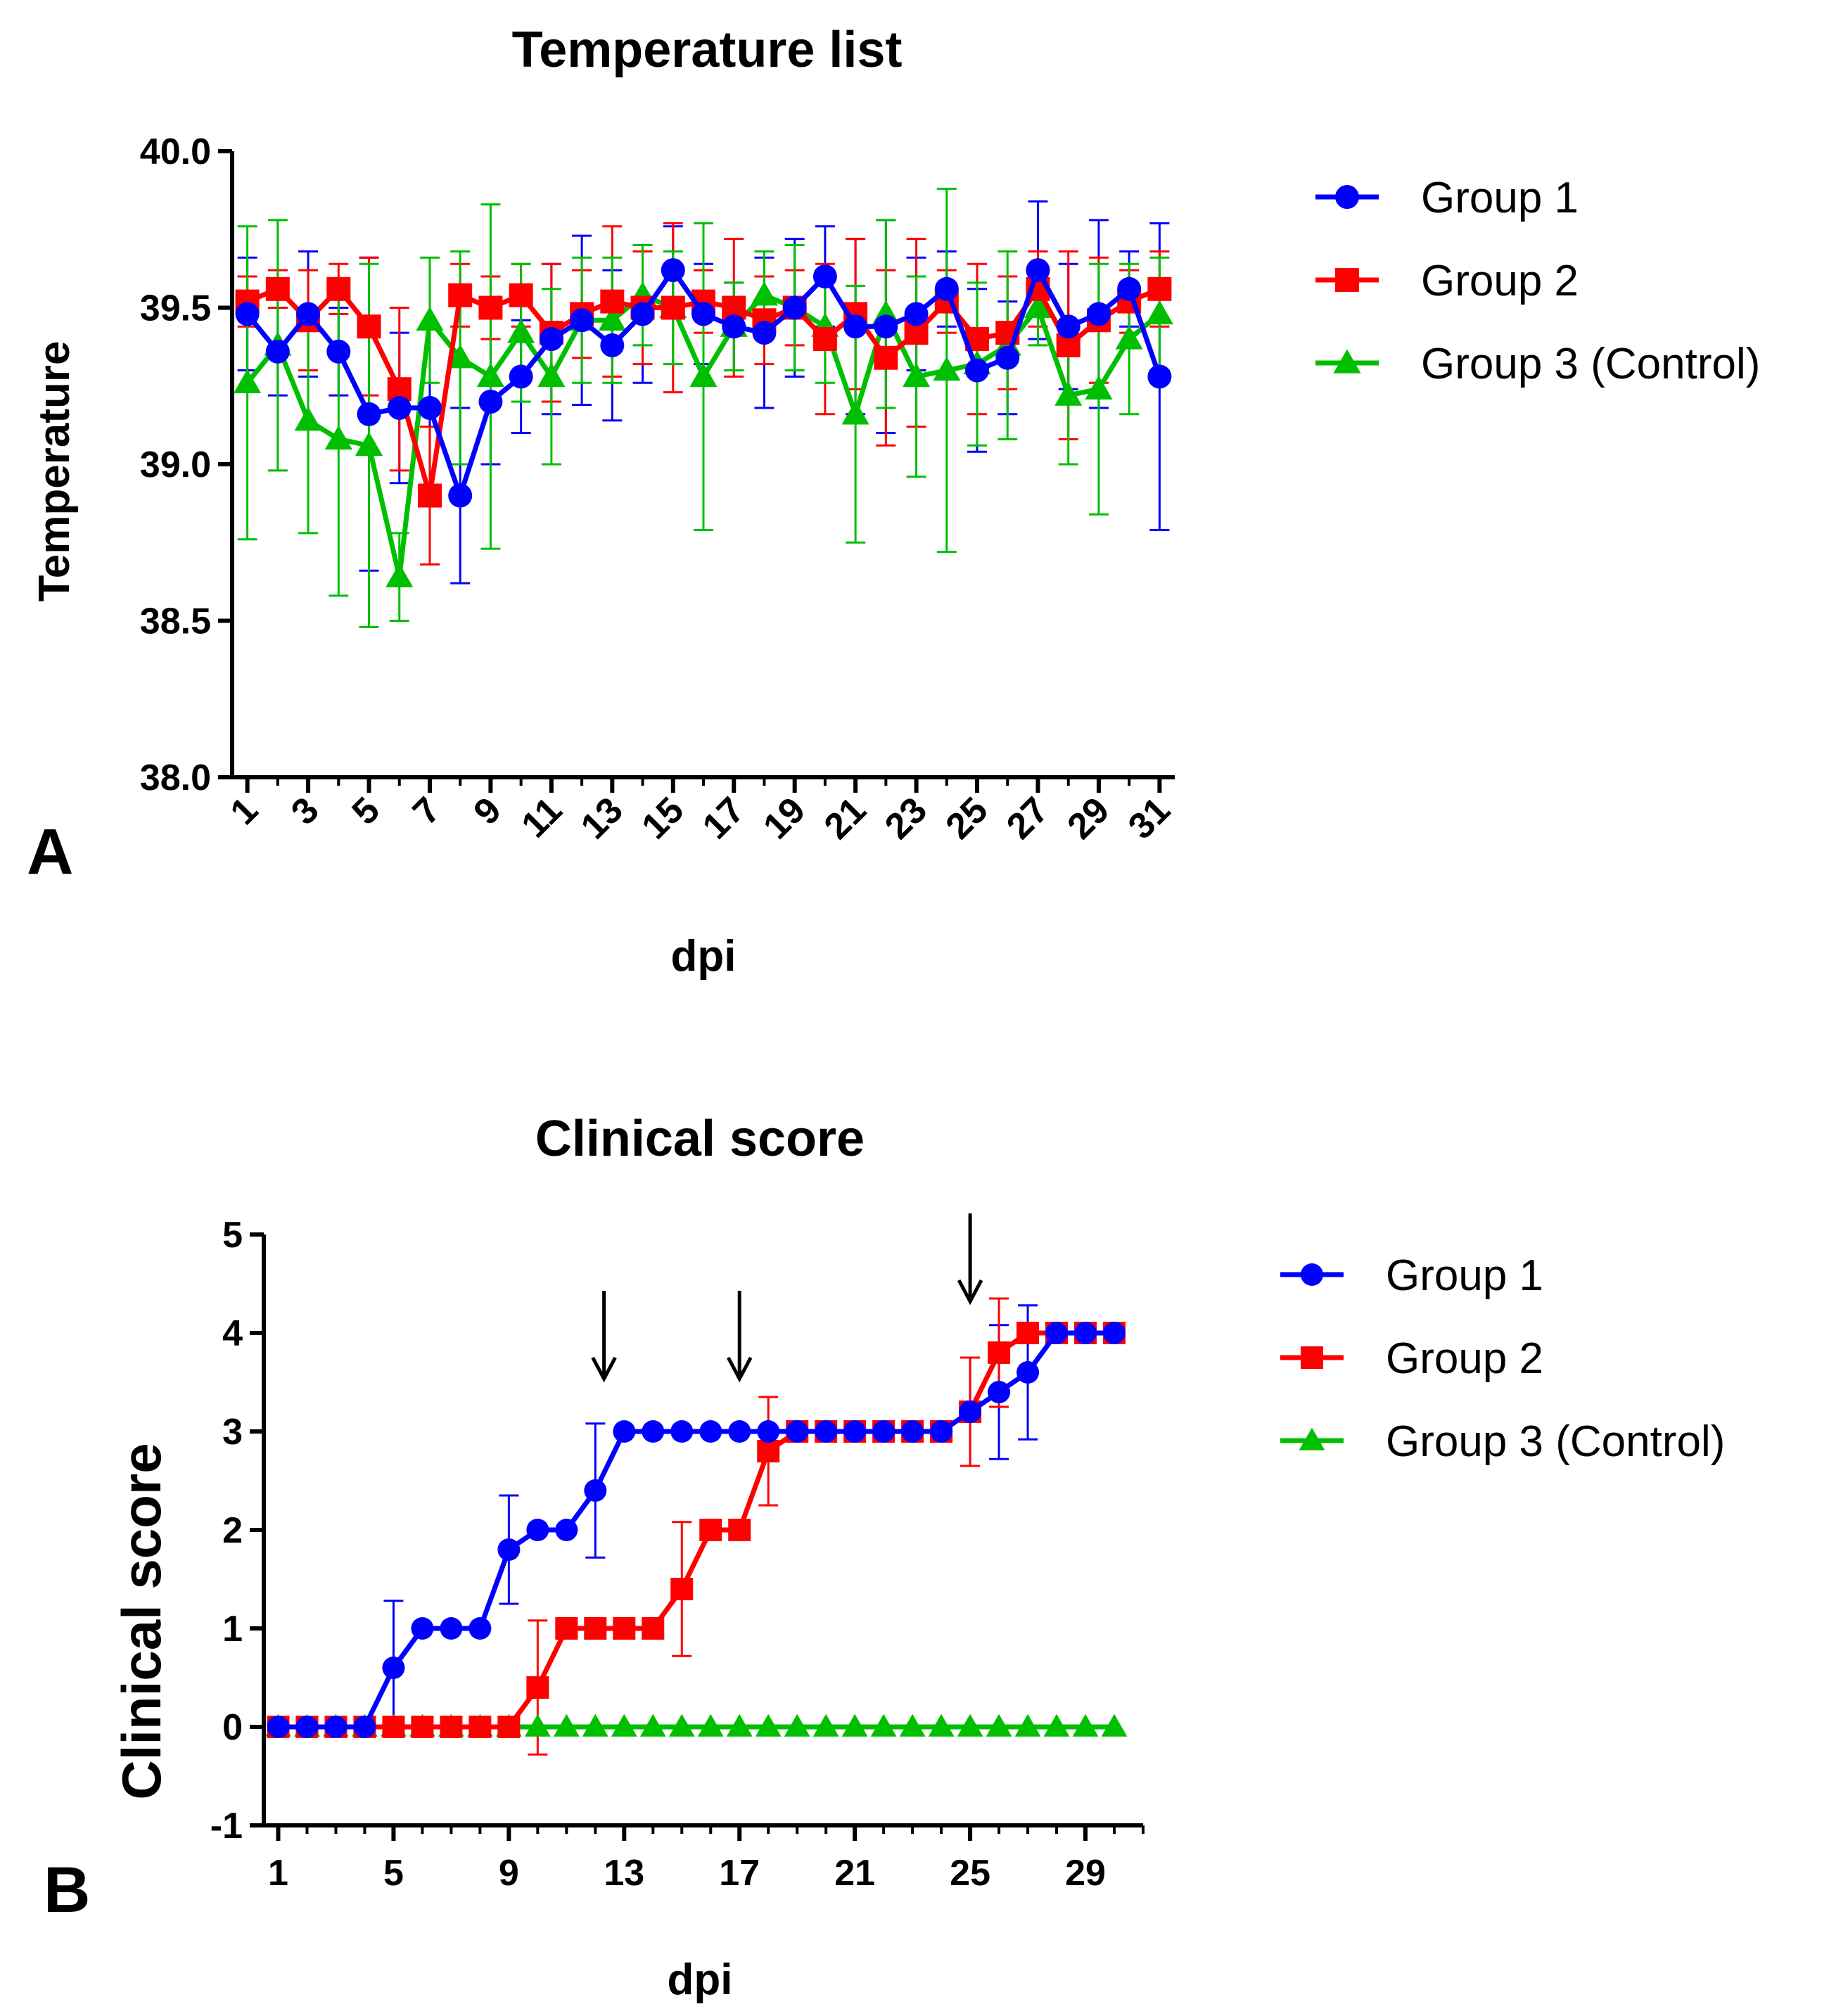 This screenshot has height=2016, width=1836. What do you see at coordinates (175, 465) in the screenshot?
I see `y-tick-label: 39.0` at bounding box center [175, 465].